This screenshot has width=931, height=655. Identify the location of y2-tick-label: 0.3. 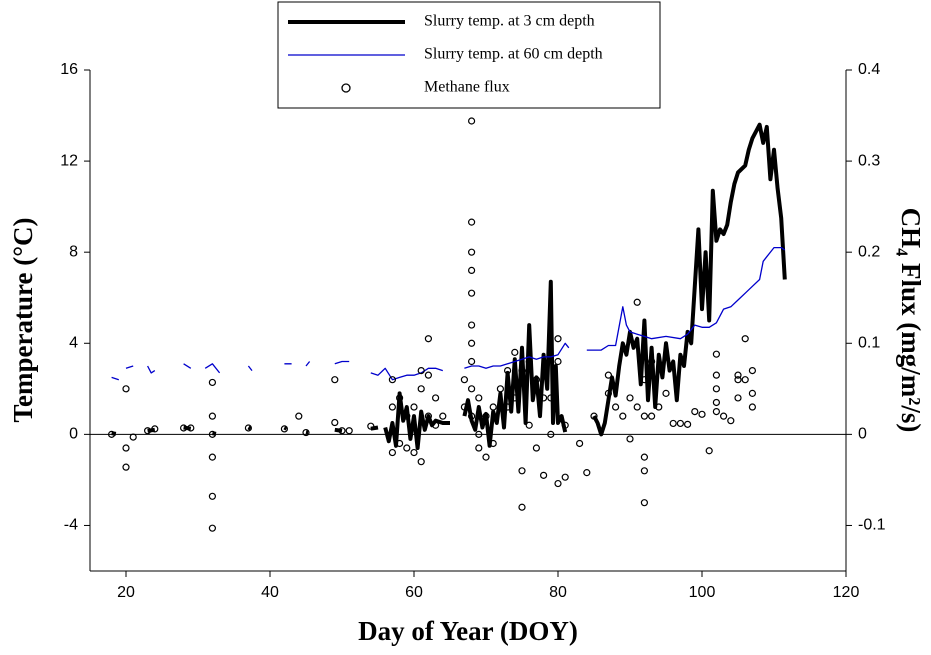
(869, 160).